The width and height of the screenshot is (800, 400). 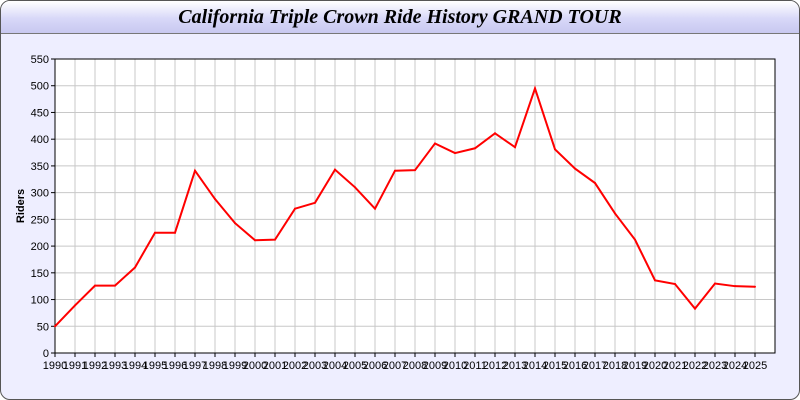 I want to click on y-tick-label: 150, so click(x=40, y=274).